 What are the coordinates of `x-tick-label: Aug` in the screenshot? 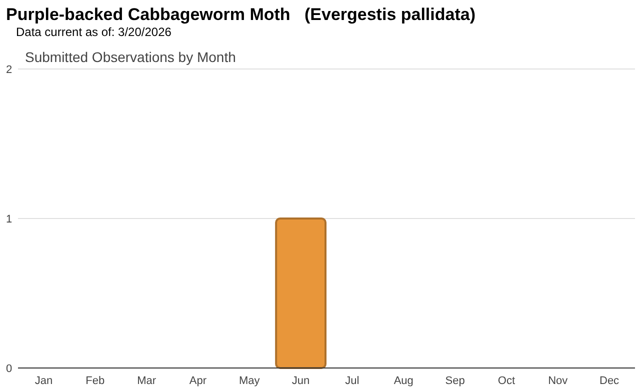 It's located at (404, 381).